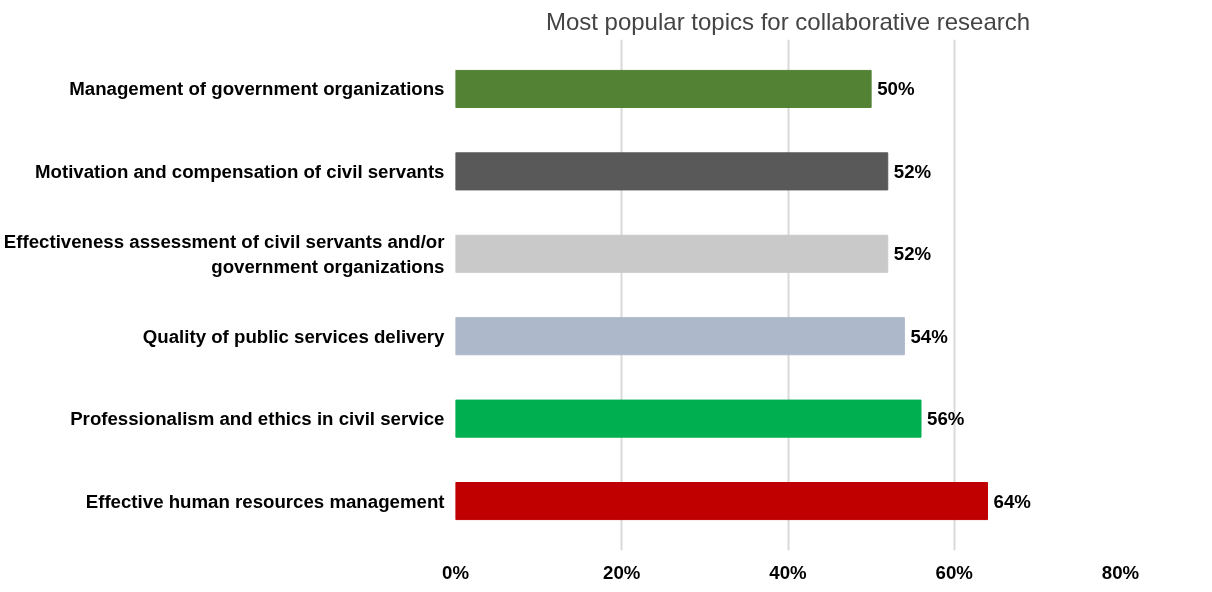  What do you see at coordinates (788, 572) in the screenshot?
I see `x-tick-label: 40%` at bounding box center [788, 572].